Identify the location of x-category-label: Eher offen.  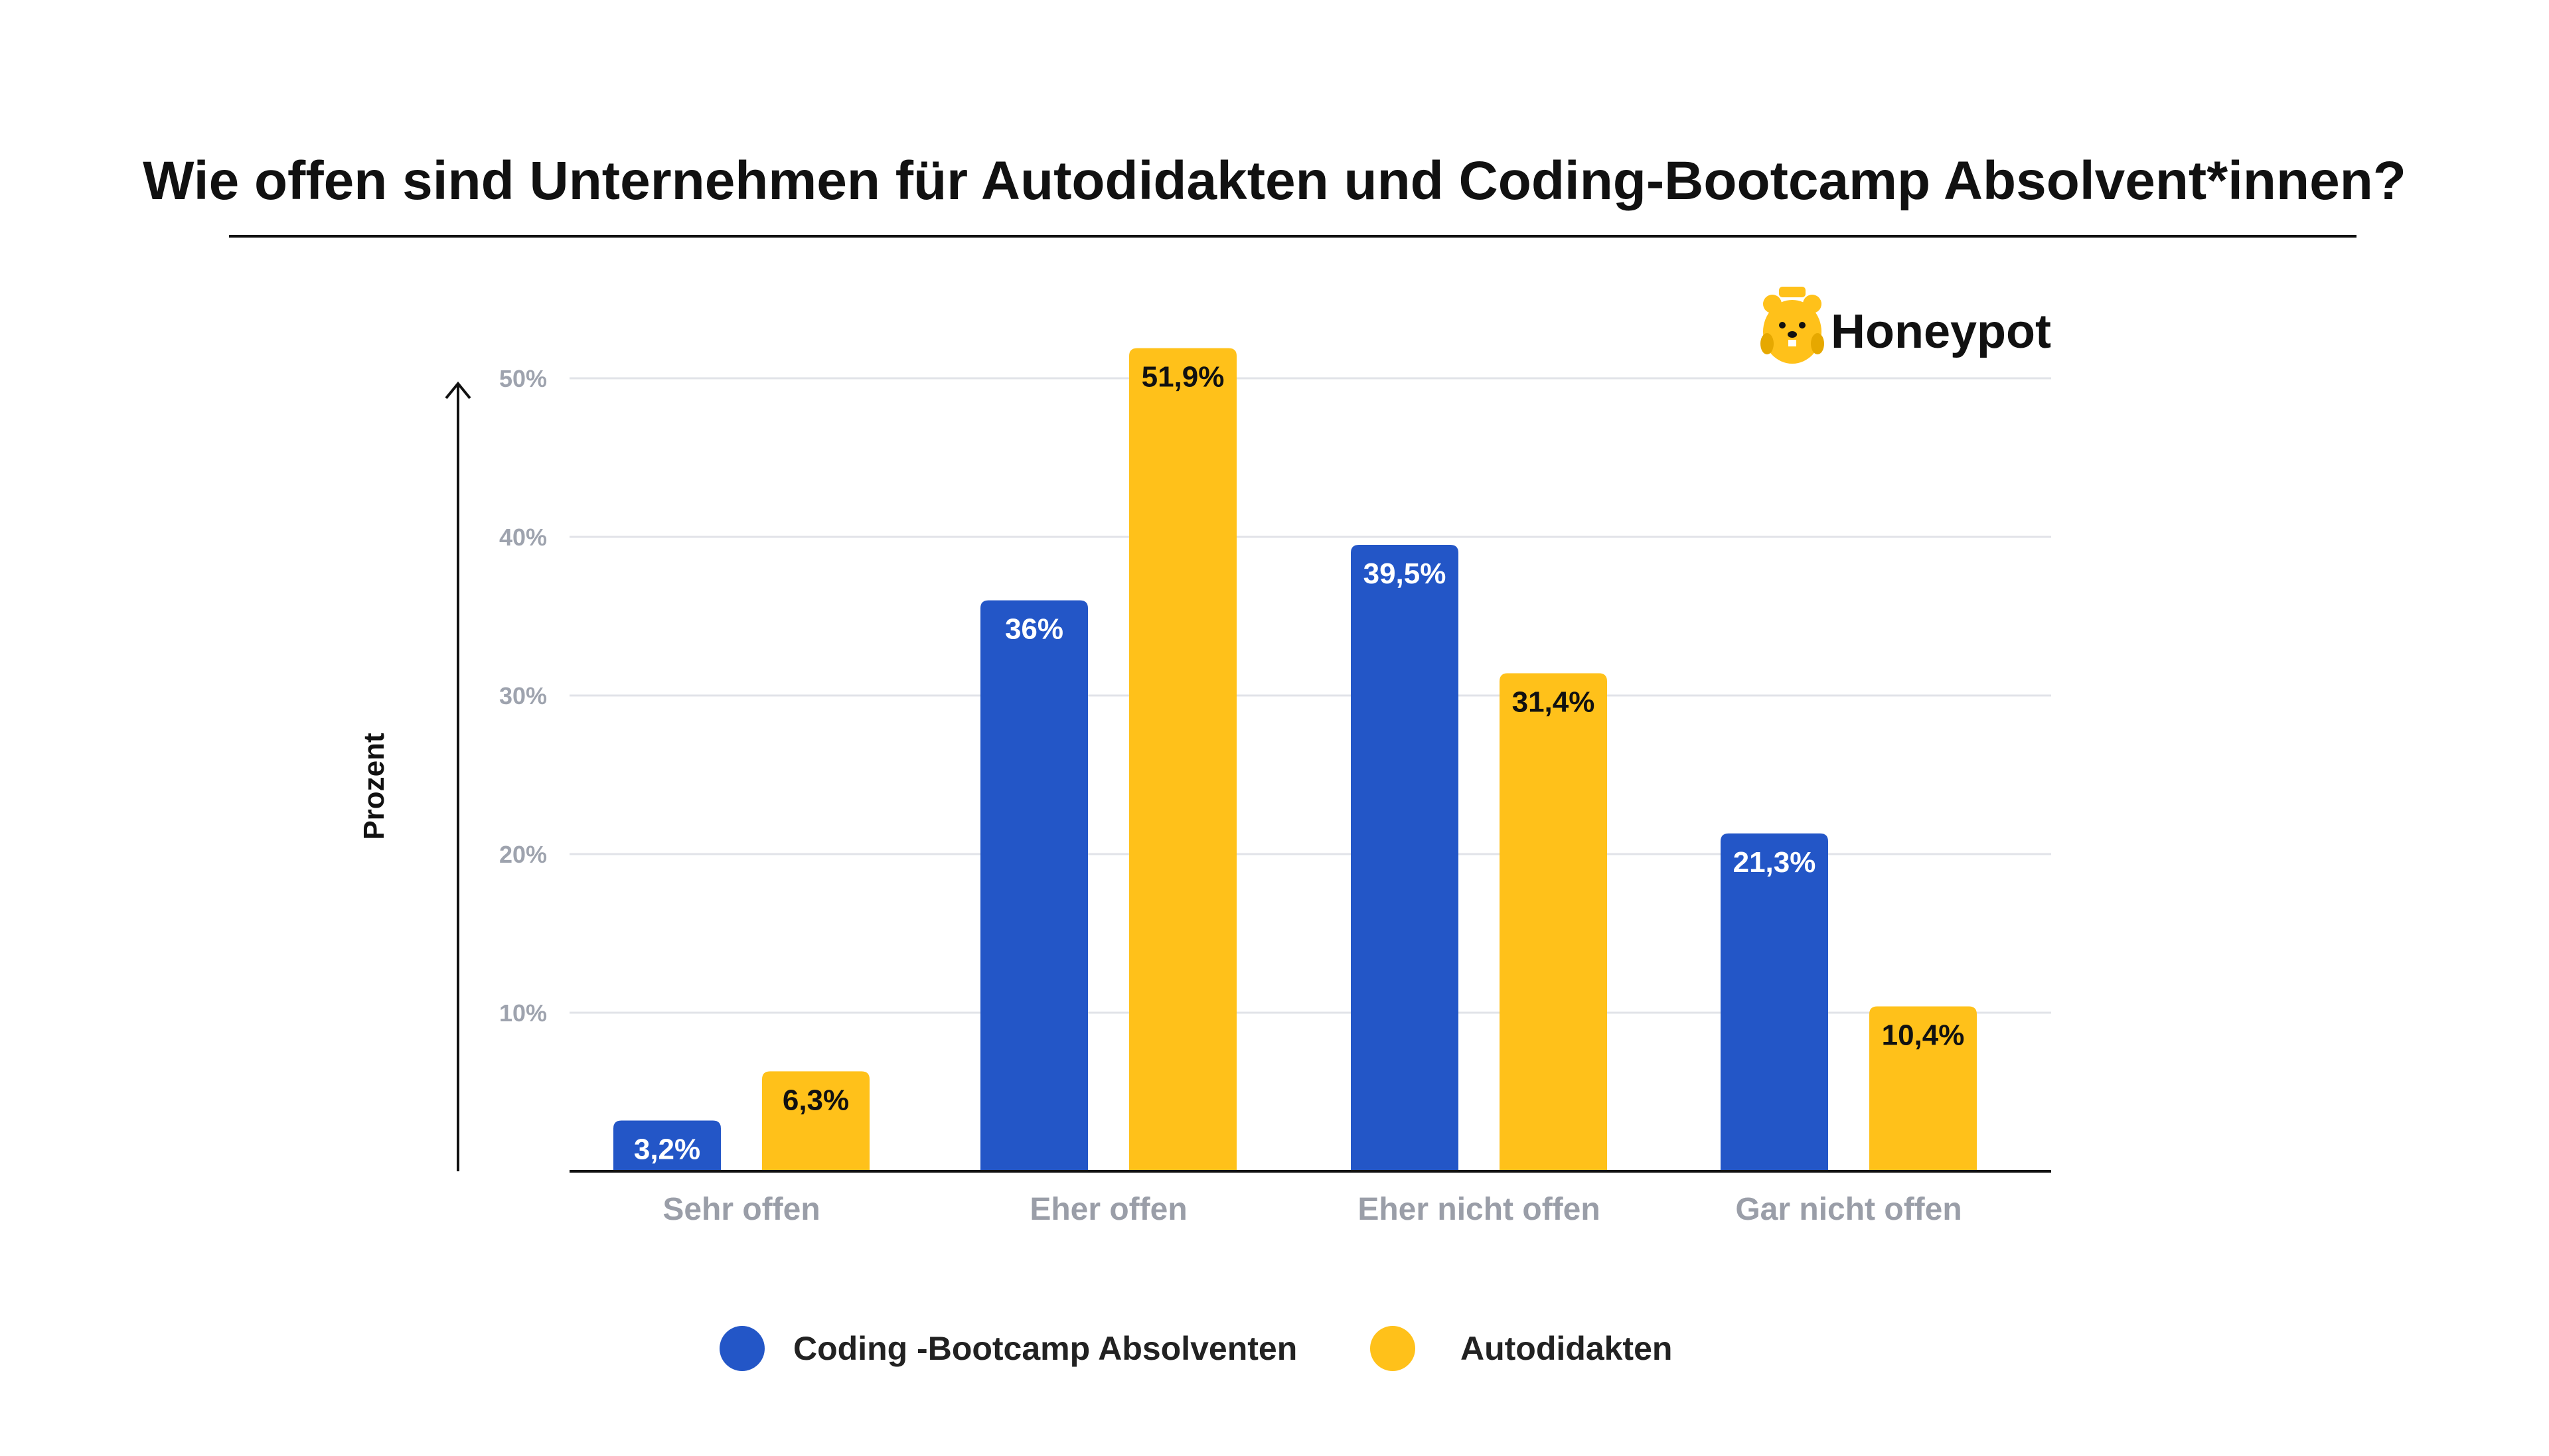
(1108, 1209).